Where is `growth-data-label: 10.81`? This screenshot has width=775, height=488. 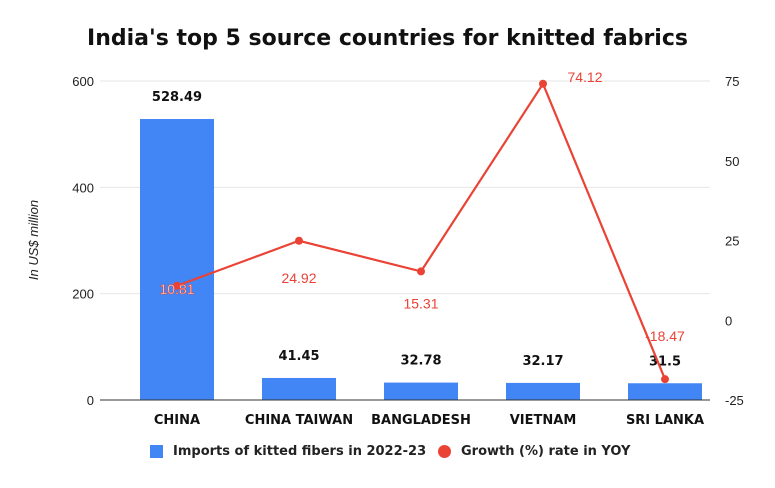
growth-data-label: 10.81 is located at coordinates (176, 289).